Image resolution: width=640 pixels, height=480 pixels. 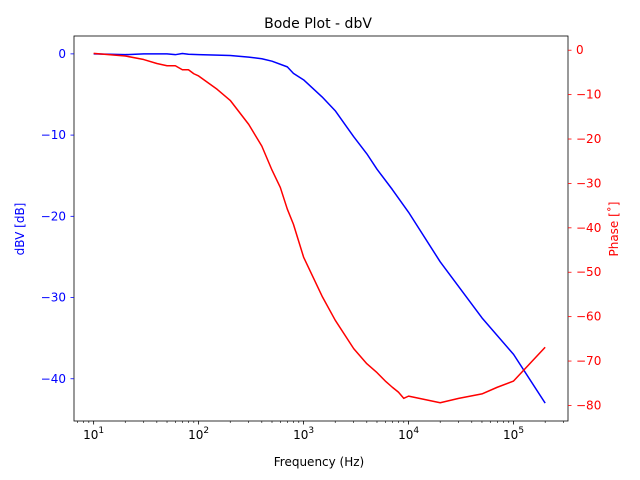 What do you see at coordinates (588, 361) in the screenshot?
I see `y-right-tick-label: −70` at bounding box center [588, 361].